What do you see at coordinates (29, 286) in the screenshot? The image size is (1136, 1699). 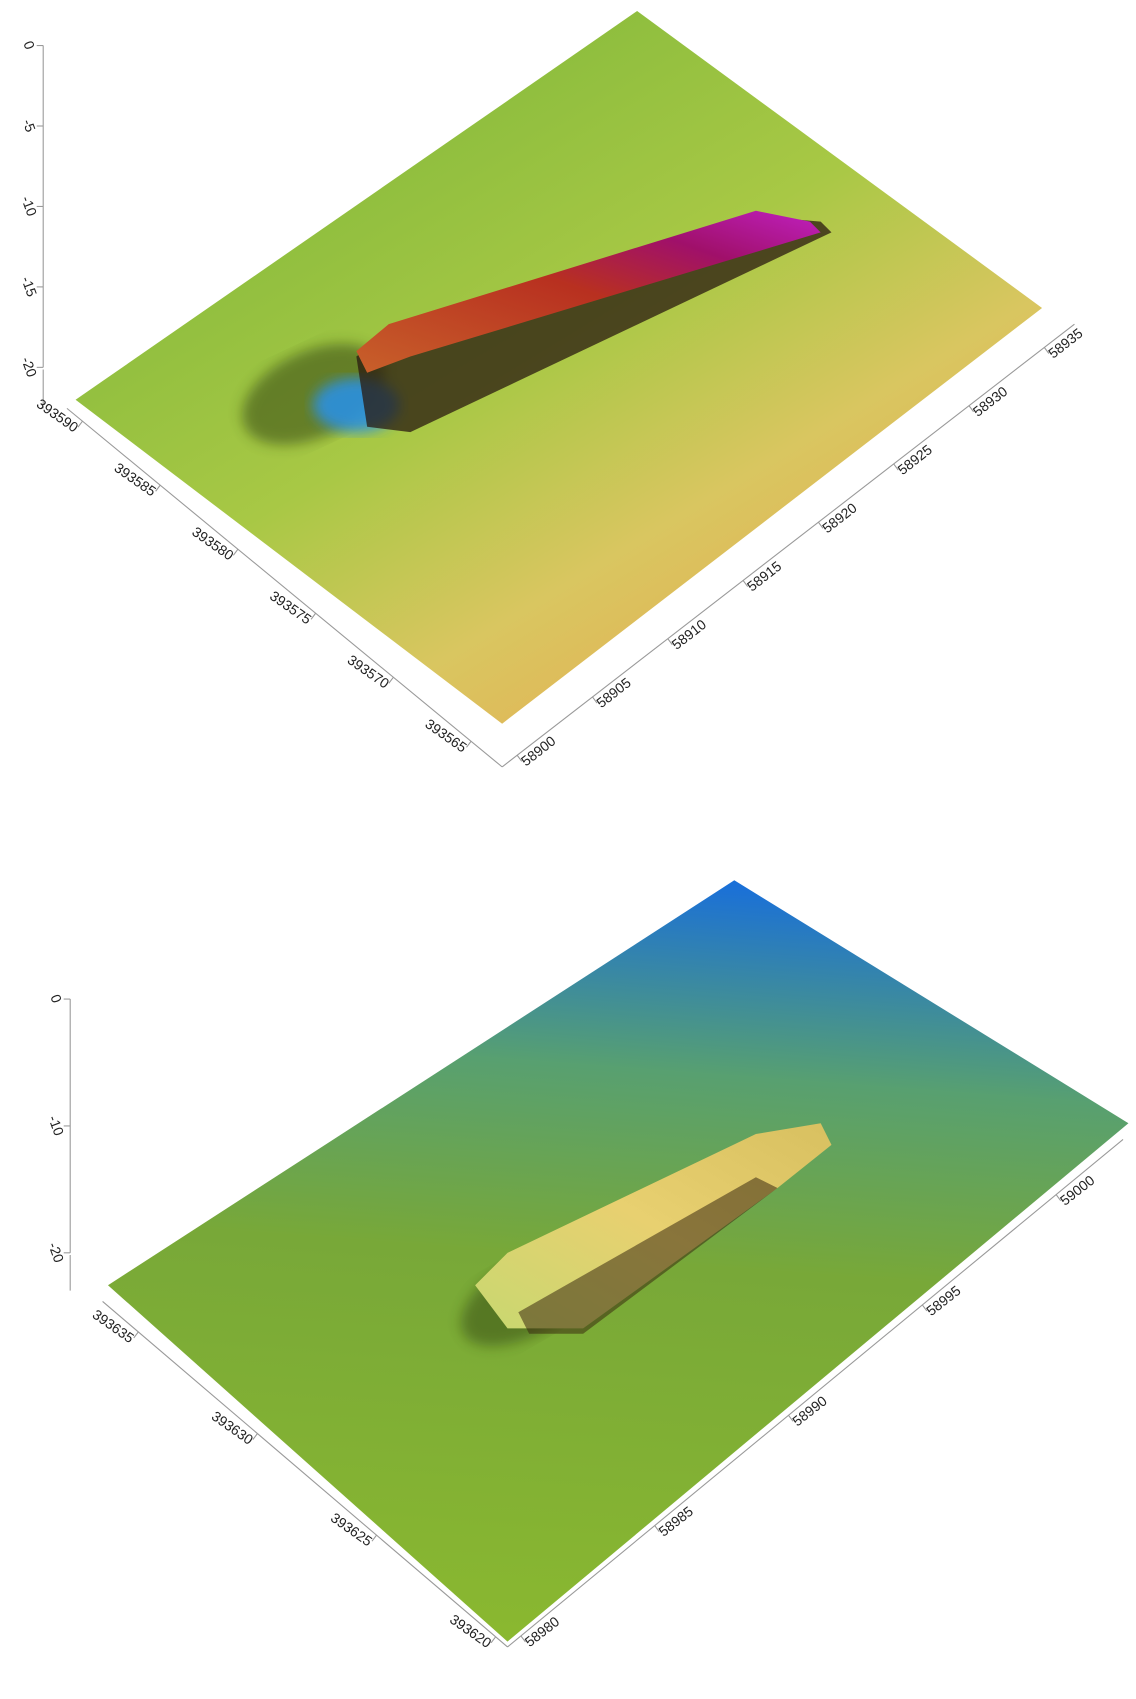 I see `z-tick-label: -15` at bounding box center [29, 286].